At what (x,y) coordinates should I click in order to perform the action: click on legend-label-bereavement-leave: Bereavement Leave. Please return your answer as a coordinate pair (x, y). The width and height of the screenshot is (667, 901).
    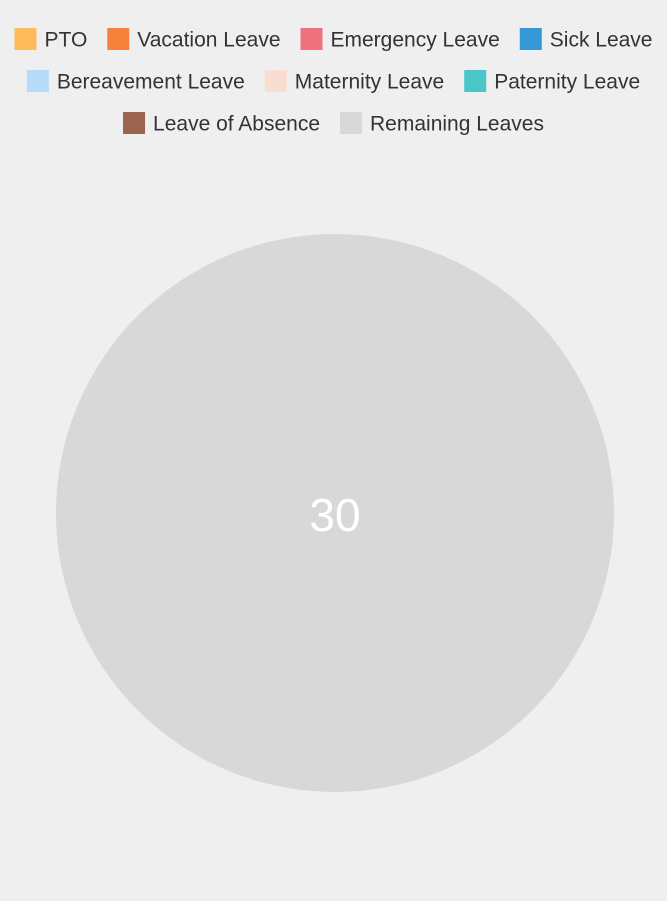
    Looking at the image, I should click on (151, 82).